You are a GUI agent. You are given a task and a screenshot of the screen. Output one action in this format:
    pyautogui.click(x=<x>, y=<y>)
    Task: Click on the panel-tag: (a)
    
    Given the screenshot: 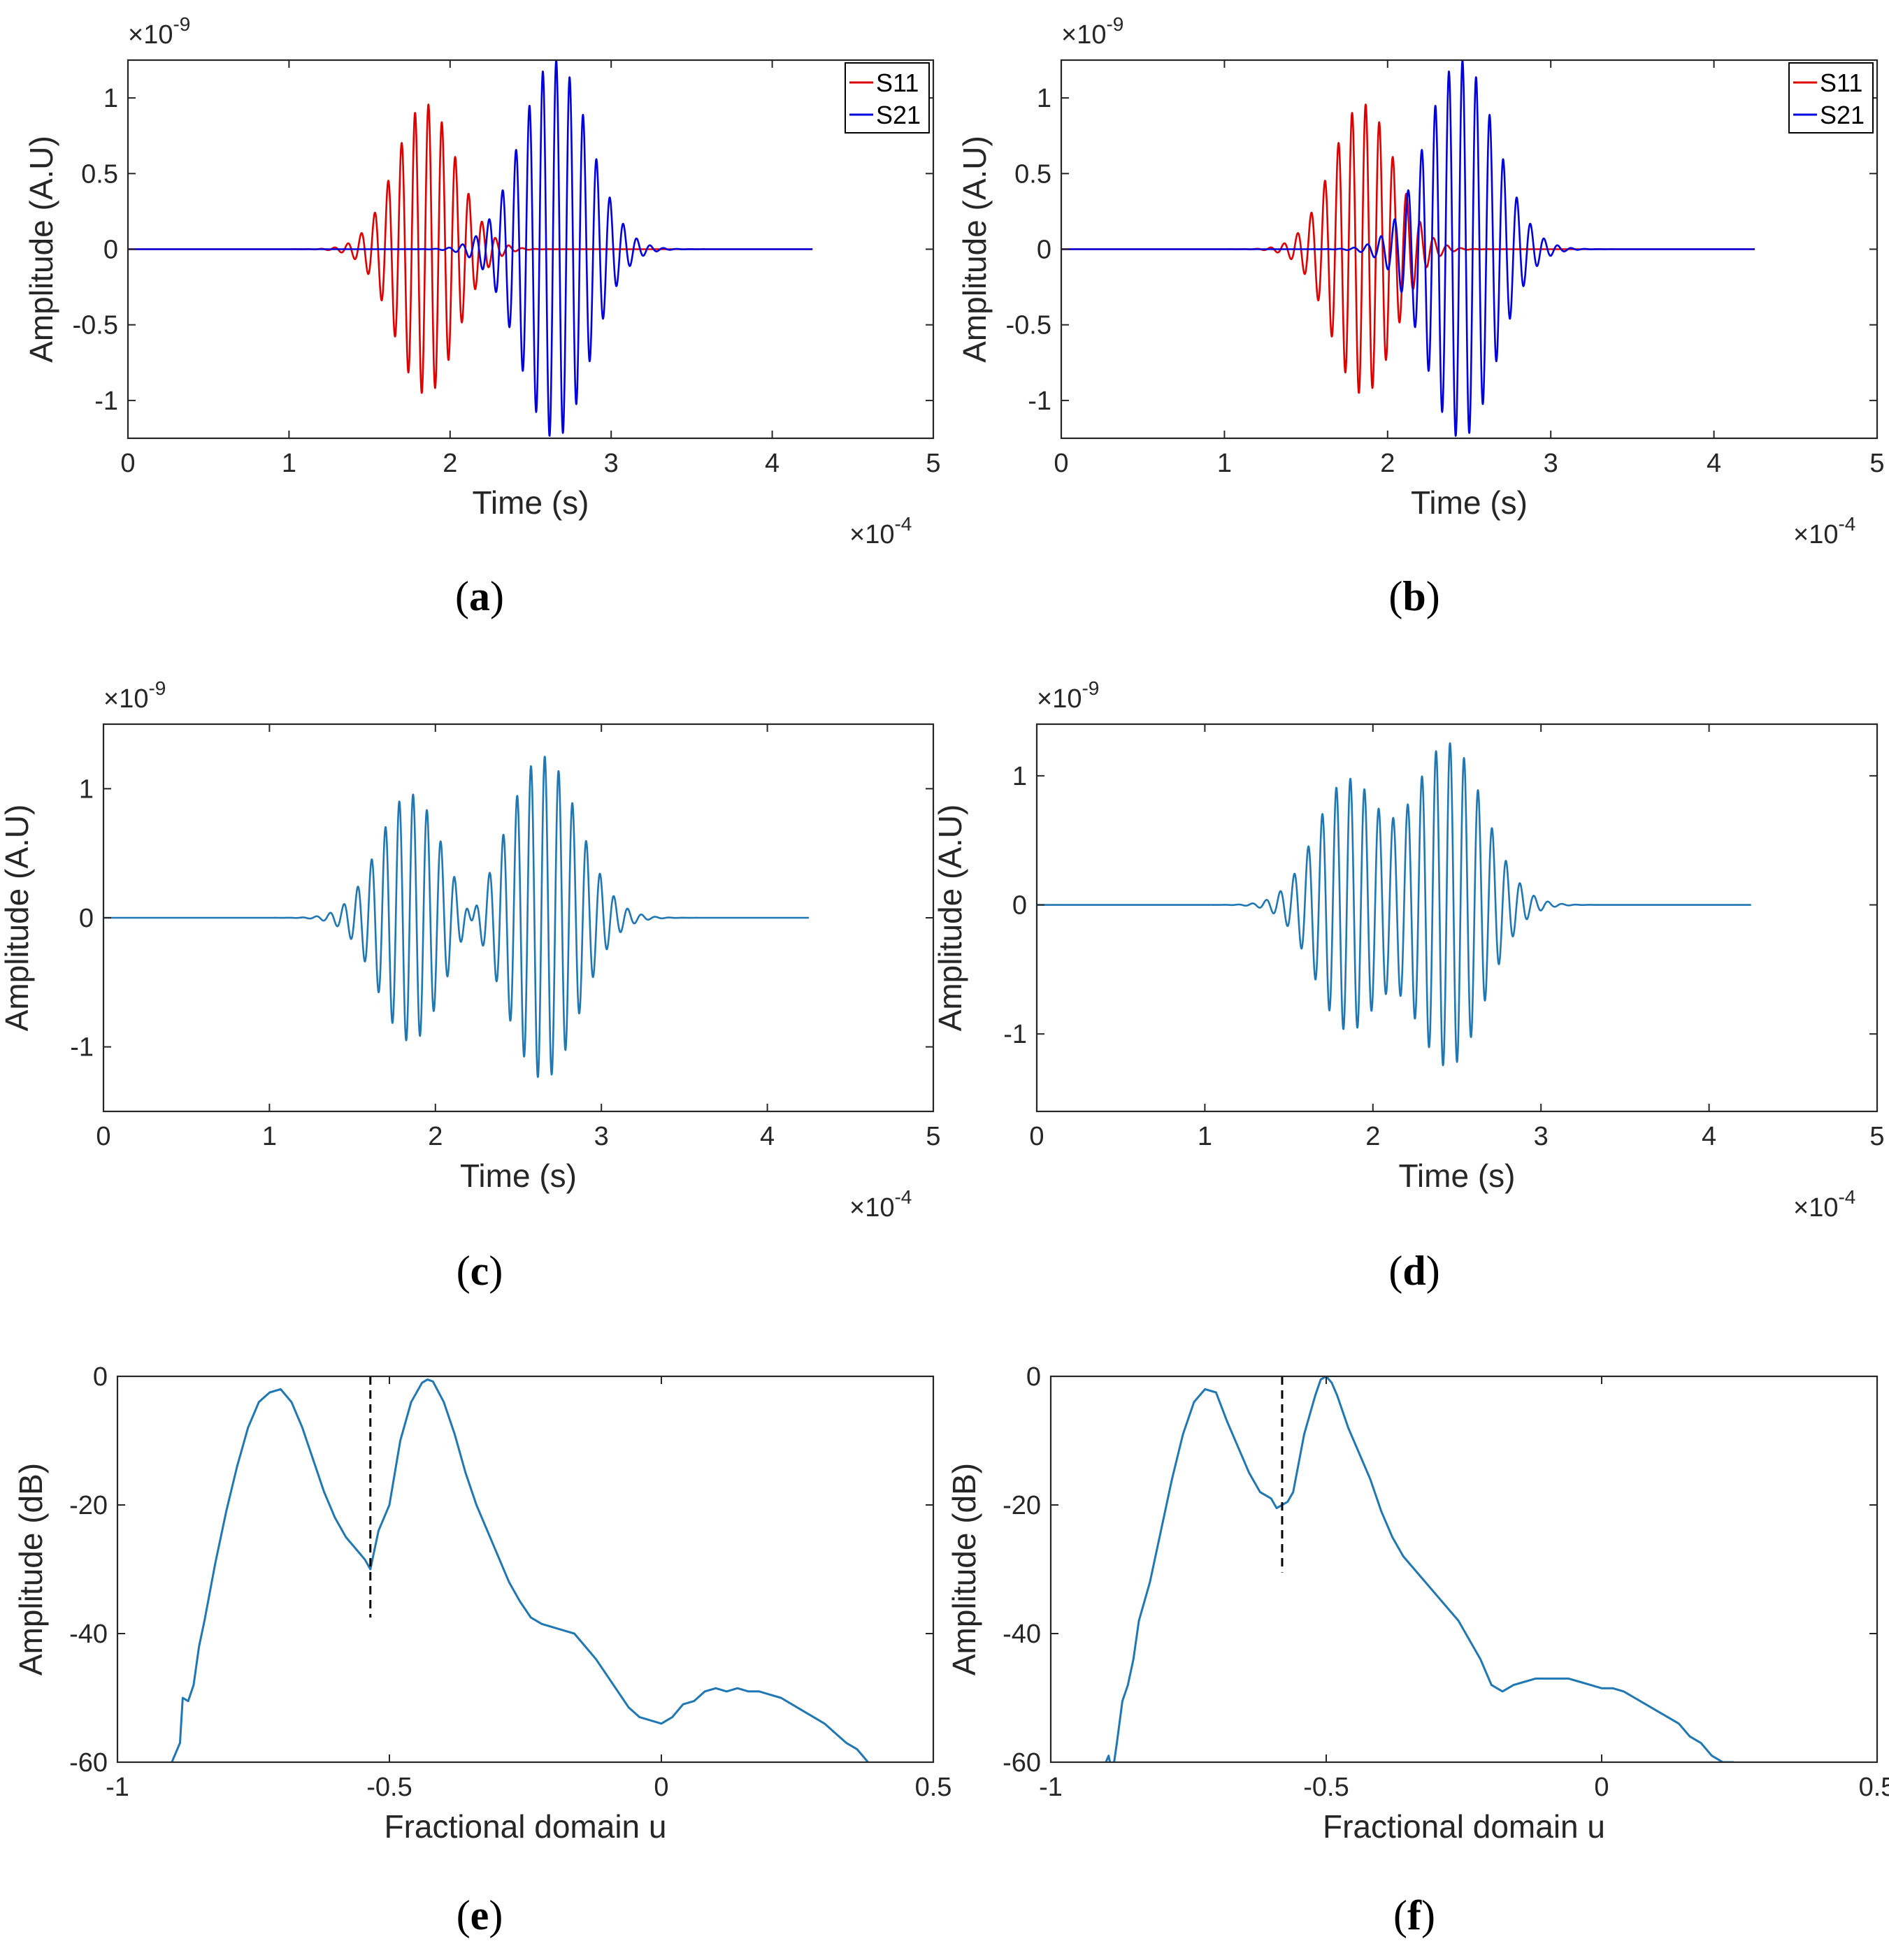 What is the action you would take?
    pyautogui.click(x=479, y=596)
    